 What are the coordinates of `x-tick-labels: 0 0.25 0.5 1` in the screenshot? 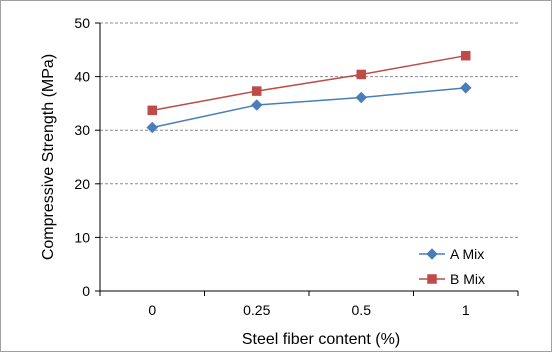 It's located at (309, 310).